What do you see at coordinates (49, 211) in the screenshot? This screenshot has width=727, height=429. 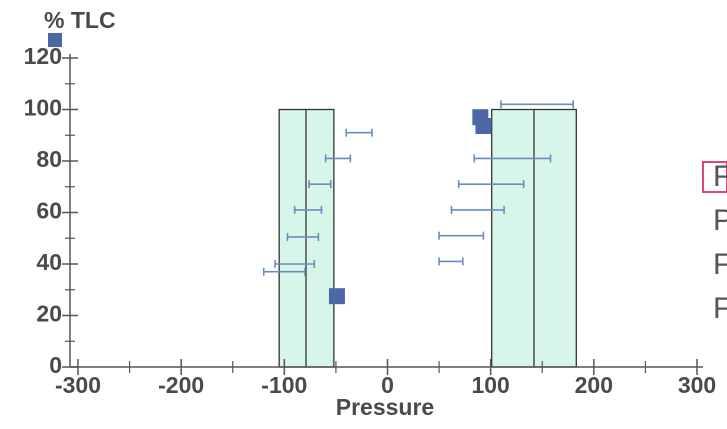 I see `y-tick-label: 60` at bounding box center [49, 211].